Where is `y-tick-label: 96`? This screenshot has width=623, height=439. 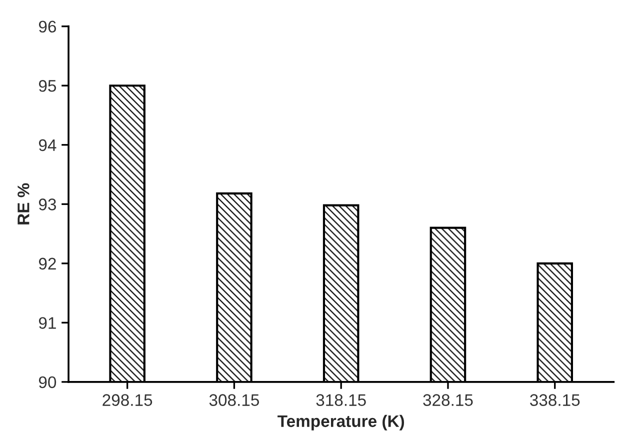 y-tick-label: 96 is located at coordinates (47, 26).